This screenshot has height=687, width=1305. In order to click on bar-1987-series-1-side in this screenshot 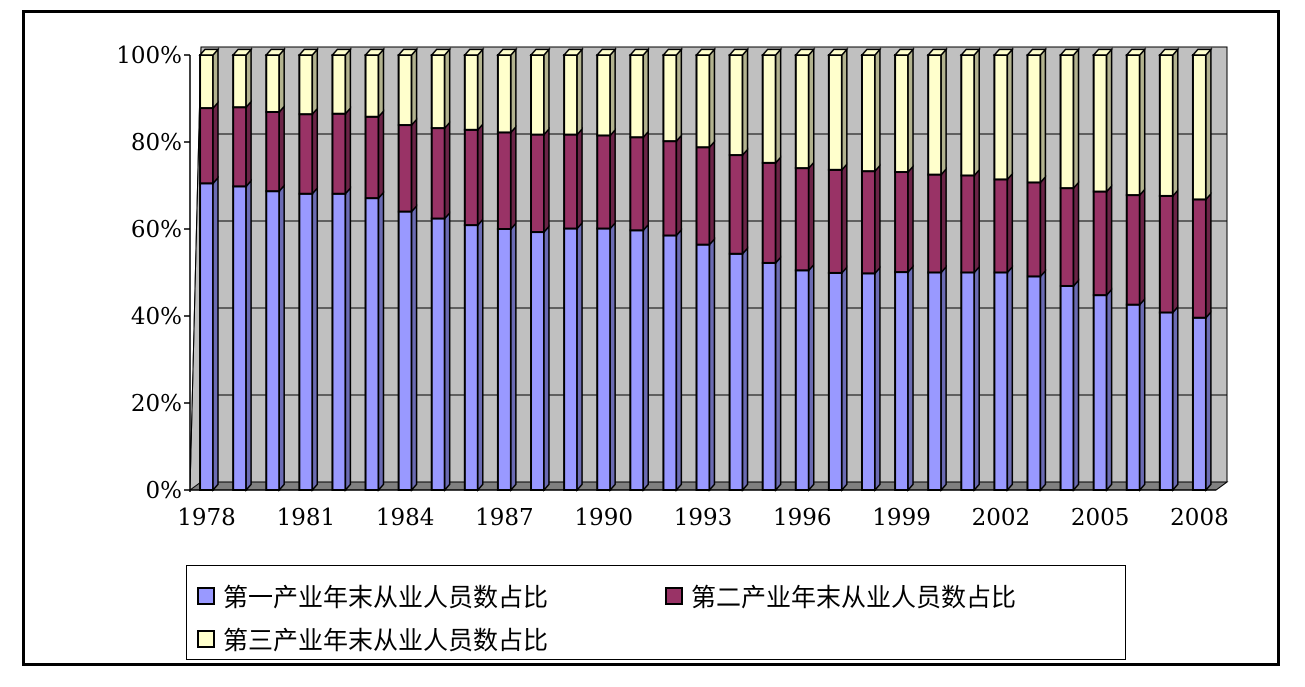, I will do `click(513, 356)`.